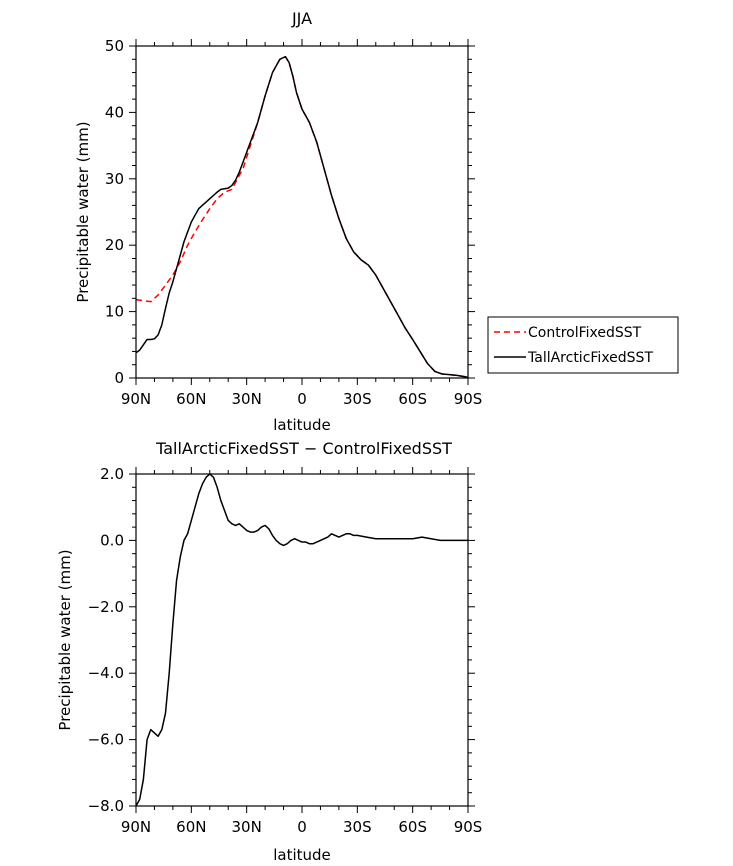  Describe the element at coordinates (590, 358) in the screenshot. I see `legend-label-tallarctic: TallArcticFixedSST` at that location.